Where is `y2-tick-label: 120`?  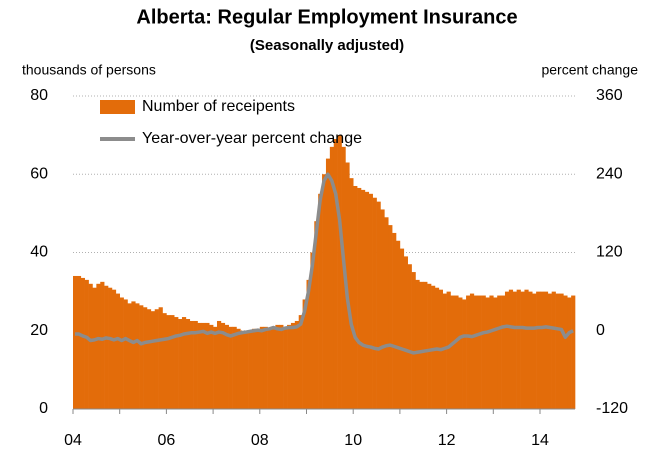 y2-tick-label: 120 is located at coordinates (609, 252).